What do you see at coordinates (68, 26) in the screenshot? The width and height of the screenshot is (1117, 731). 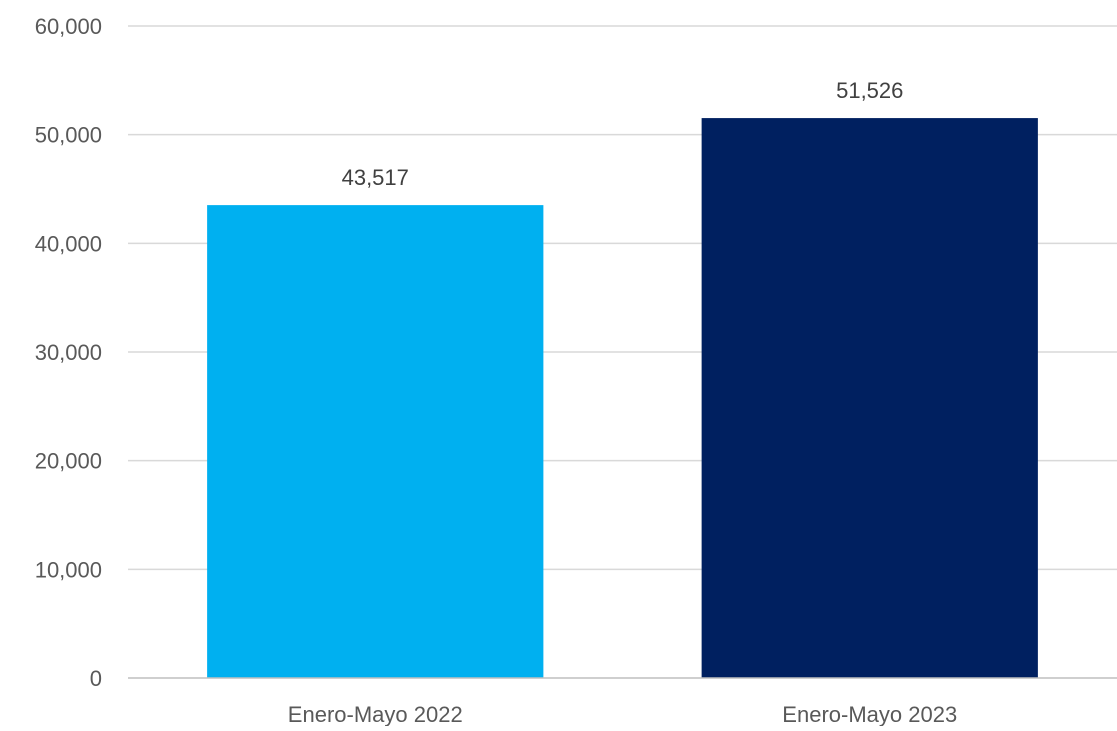 I see `y-tick-label: 60,000` at bounding box center [68, 26].